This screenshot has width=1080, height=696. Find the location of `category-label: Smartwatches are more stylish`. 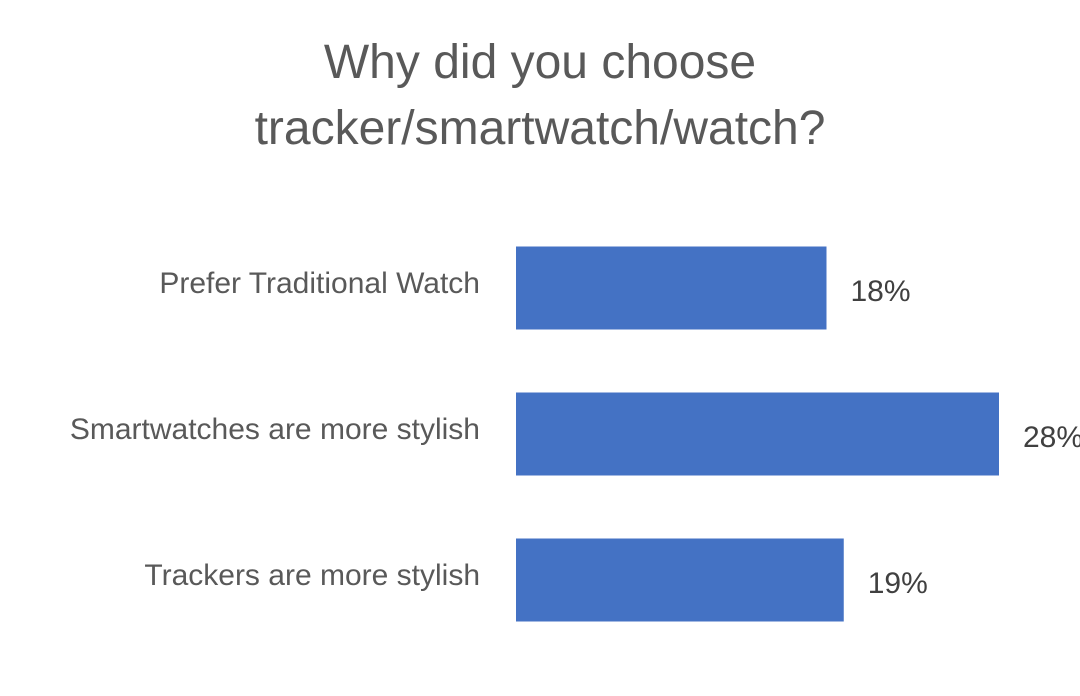

category-label: Smartwatches are more stylish is located at coordinates (275, 429).